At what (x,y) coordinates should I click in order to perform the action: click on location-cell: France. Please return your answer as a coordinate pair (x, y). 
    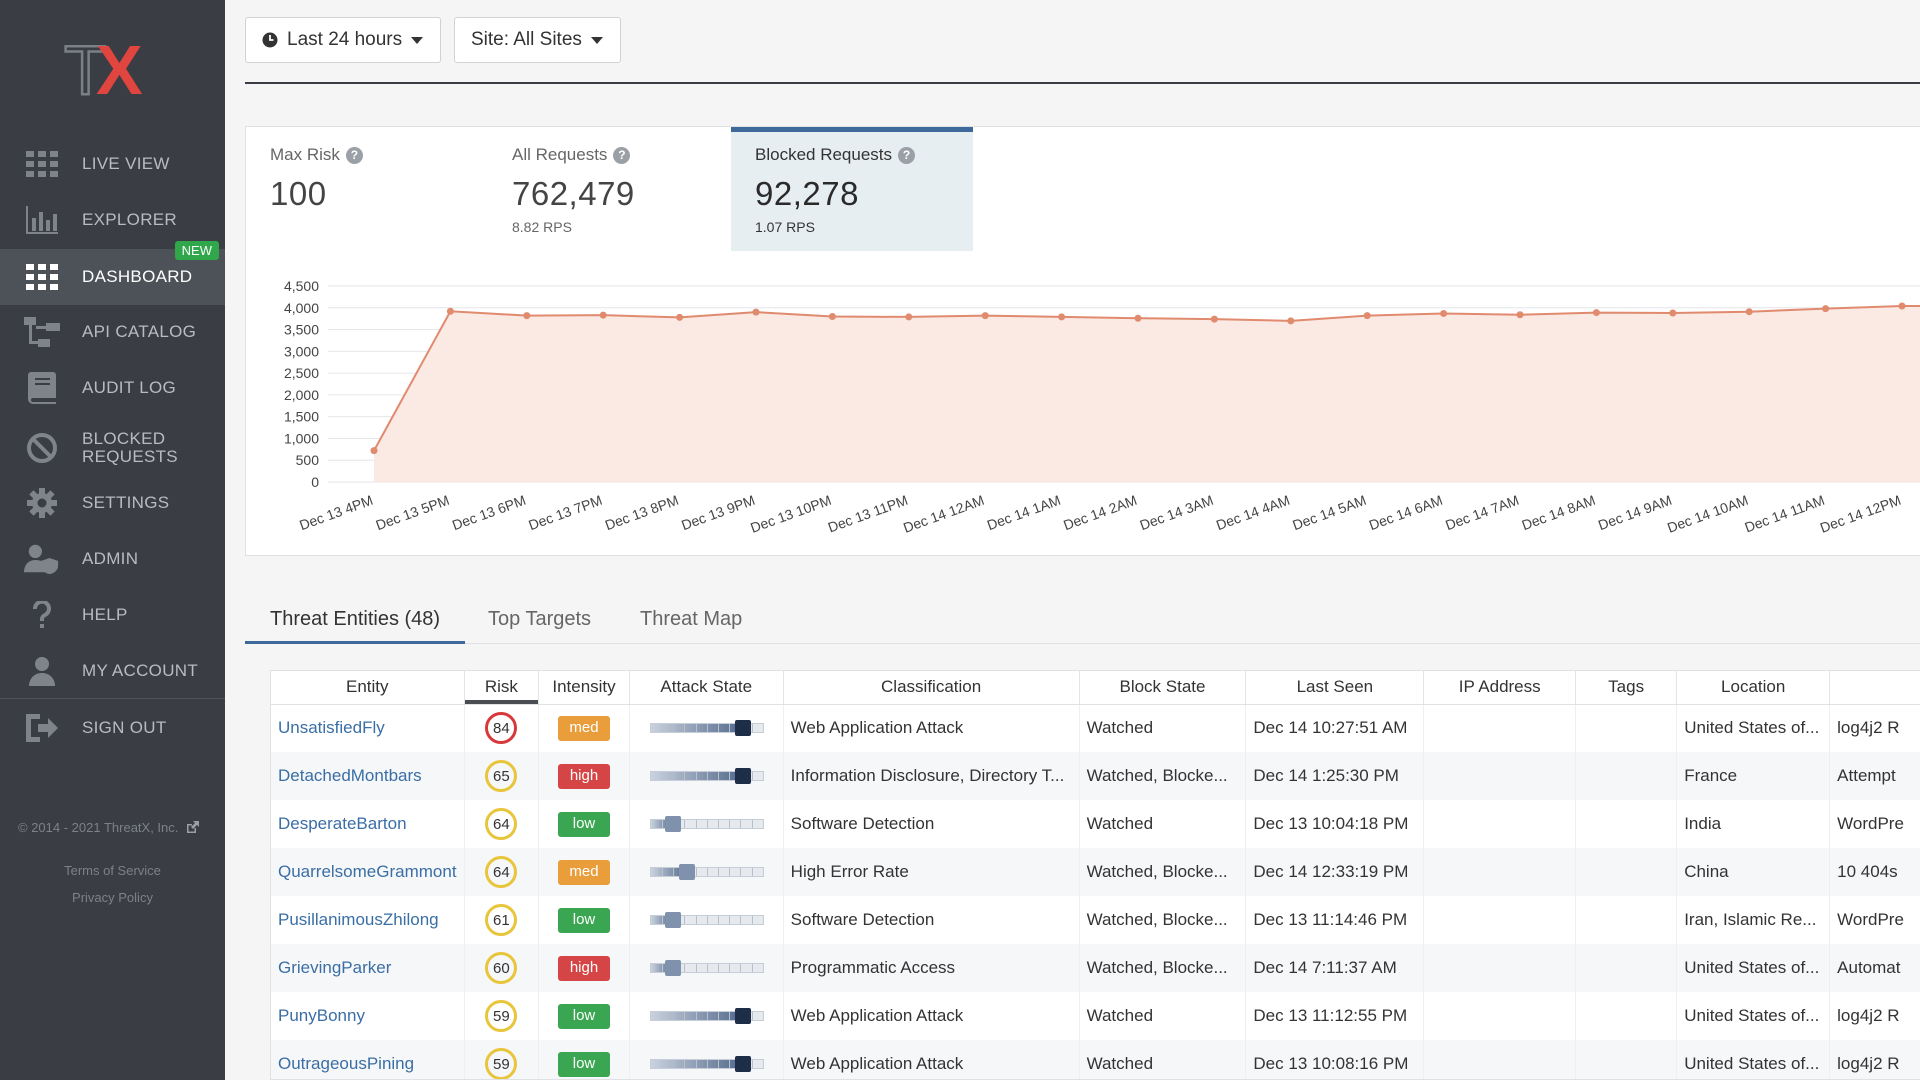
    Looking at the image, I should click on (1753, 776).